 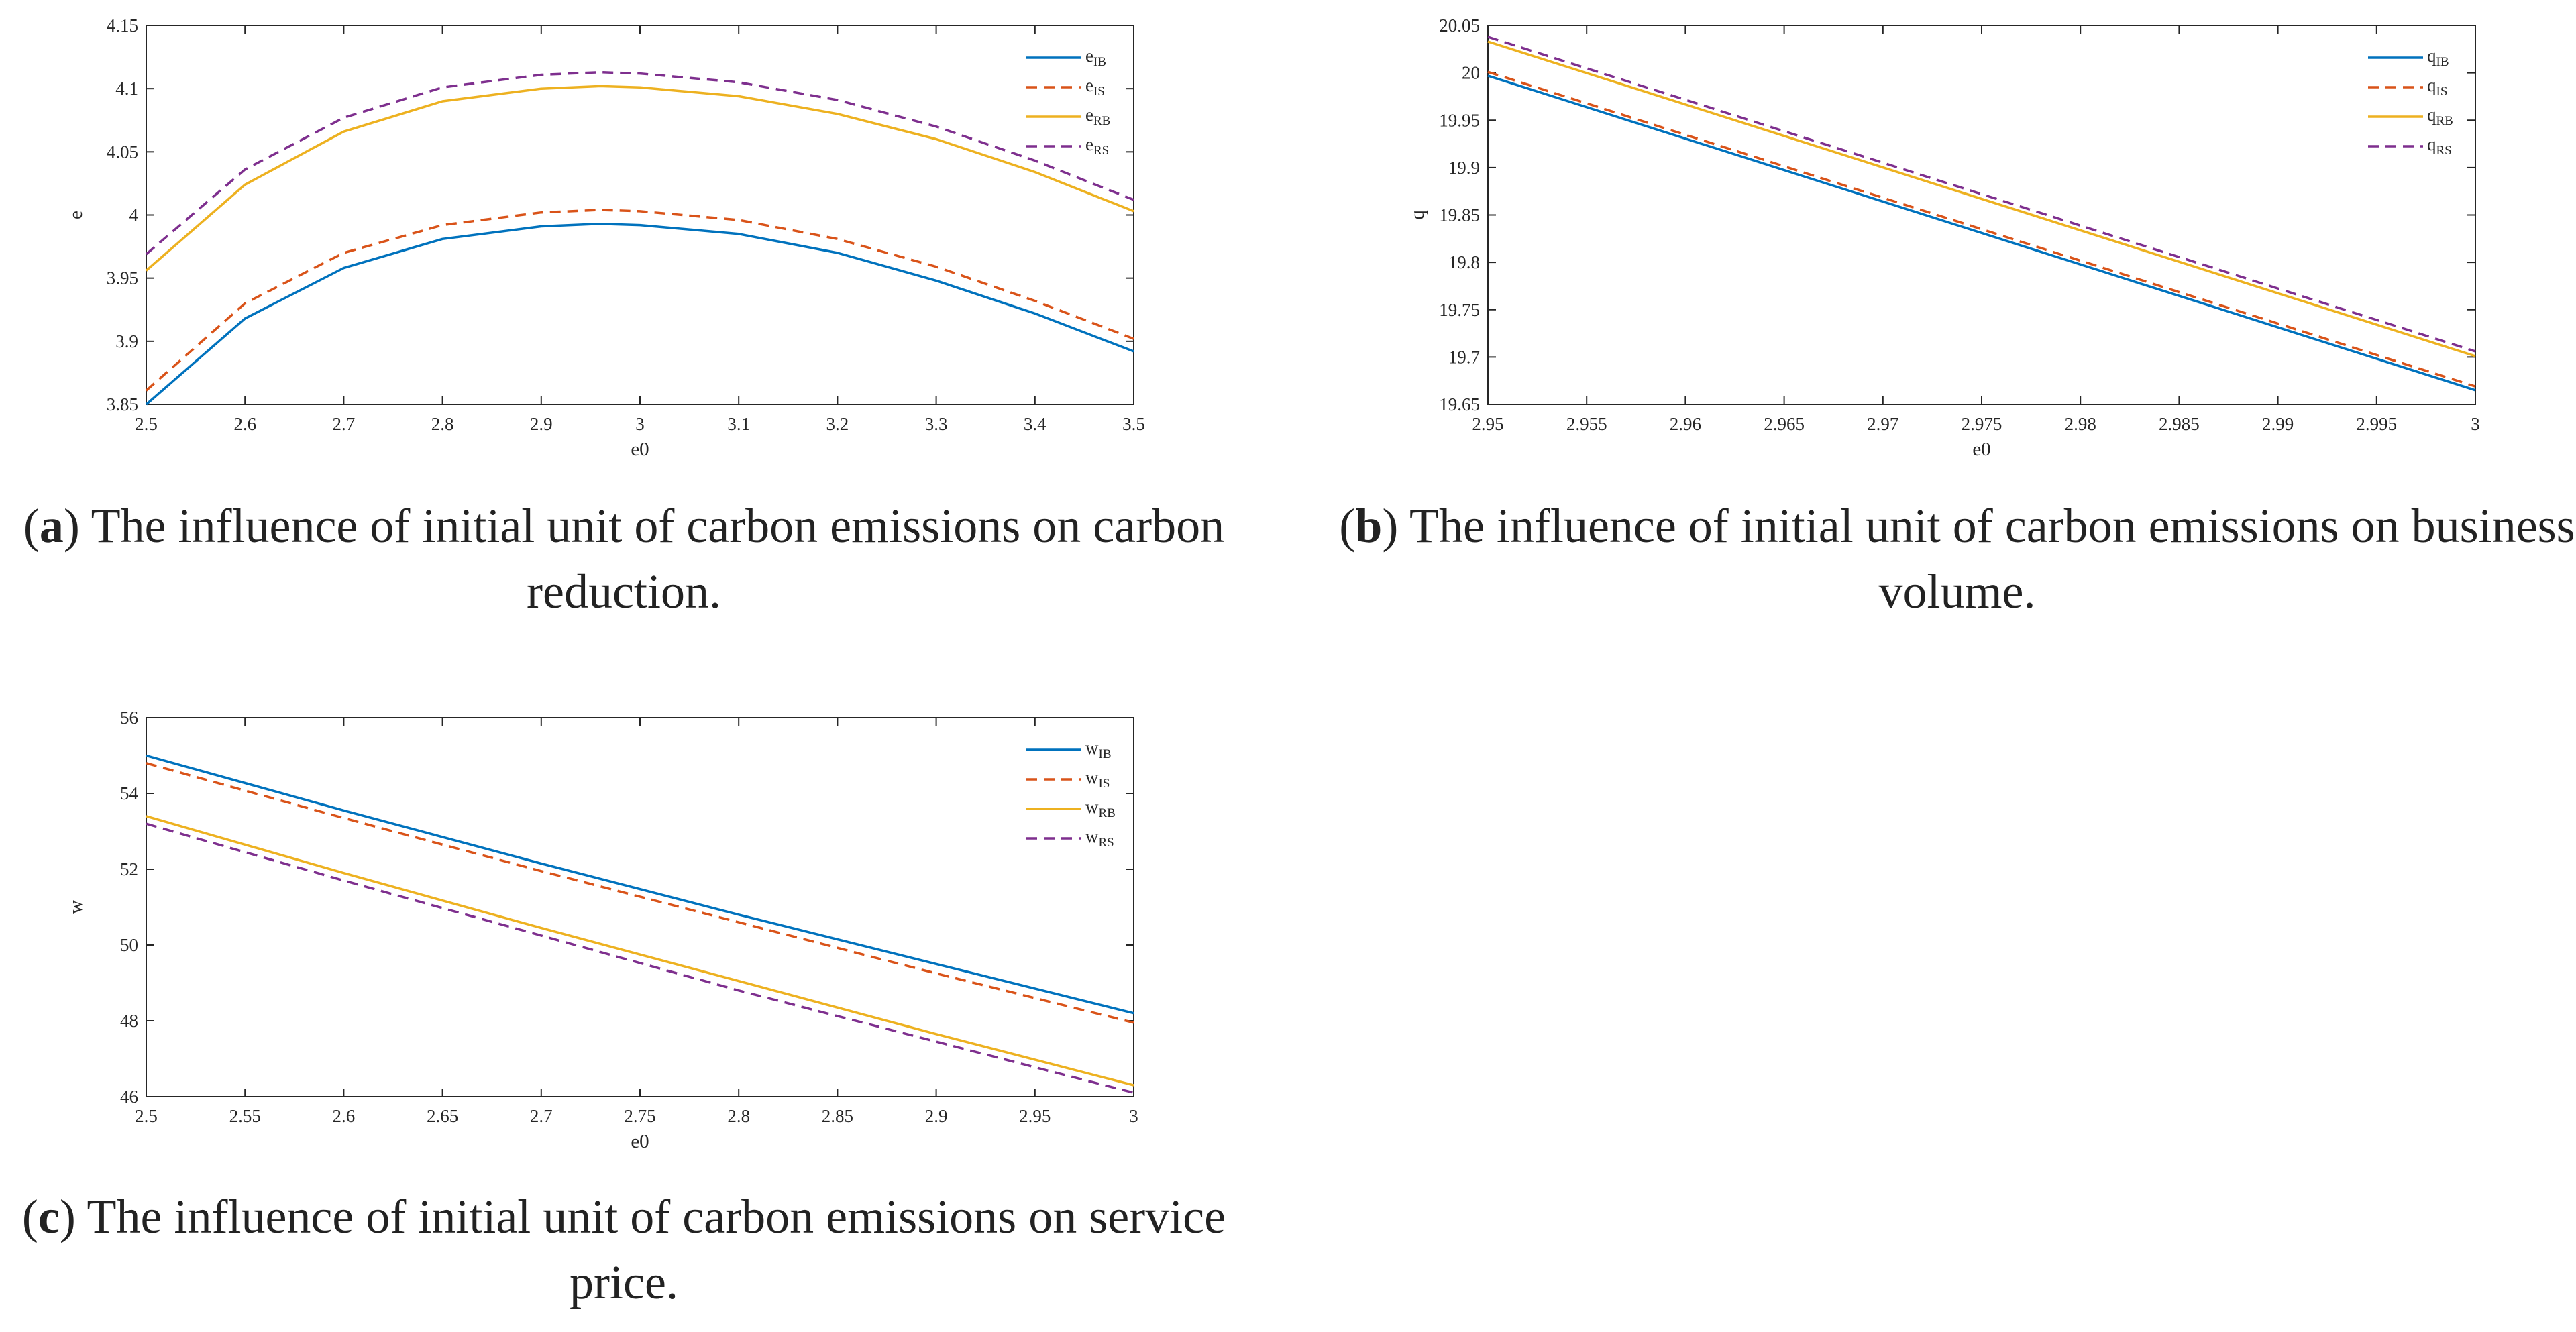 What do you see at coordinates (76, 907) in the screenshot?
I see `y-axis-label: w` at bounding box center [76, 907].